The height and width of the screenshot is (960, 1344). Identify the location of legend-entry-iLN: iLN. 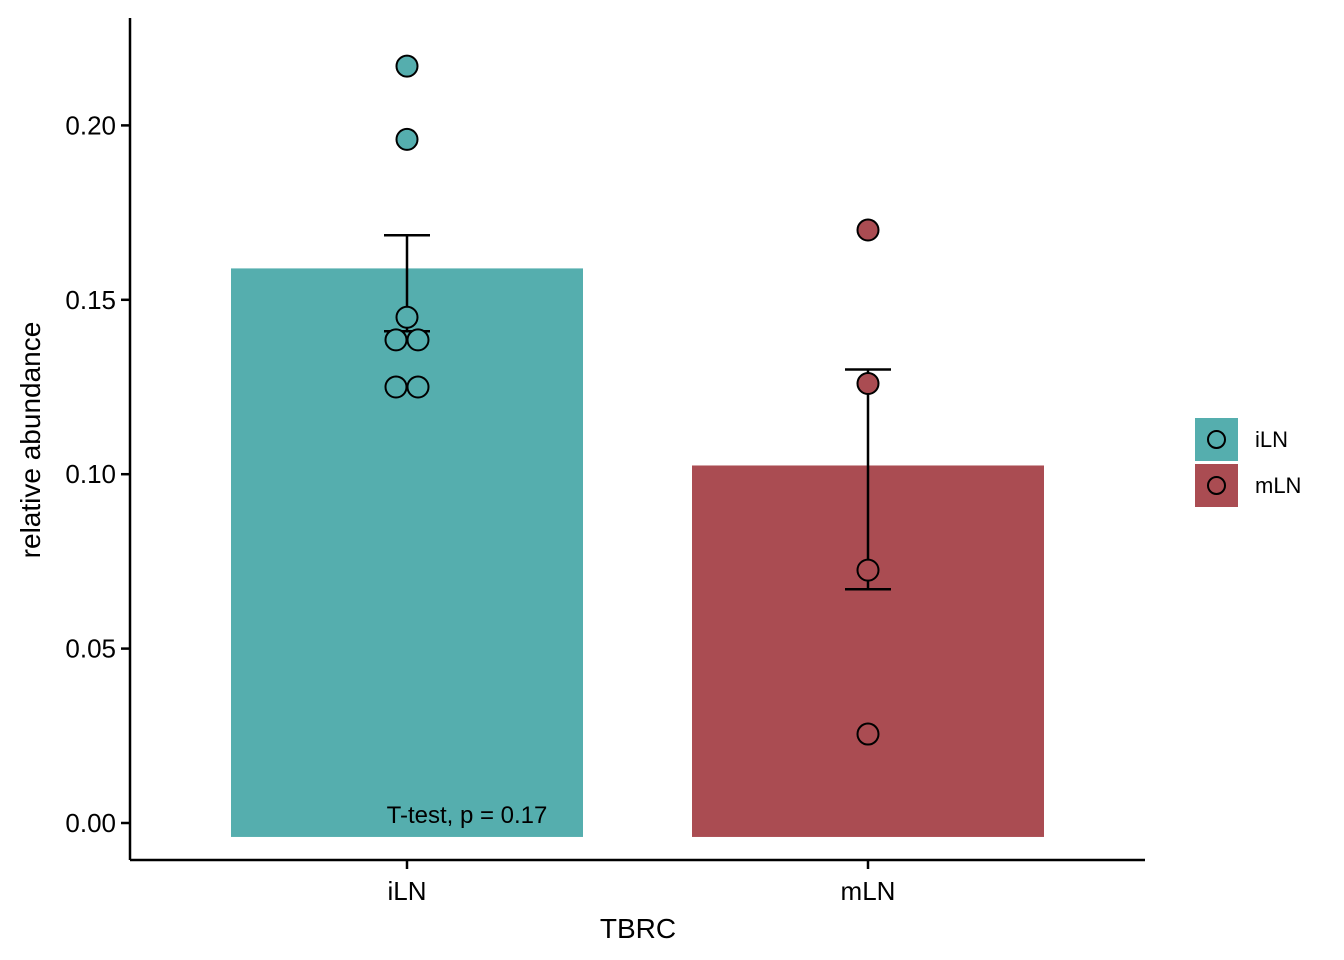
(1241, 439).